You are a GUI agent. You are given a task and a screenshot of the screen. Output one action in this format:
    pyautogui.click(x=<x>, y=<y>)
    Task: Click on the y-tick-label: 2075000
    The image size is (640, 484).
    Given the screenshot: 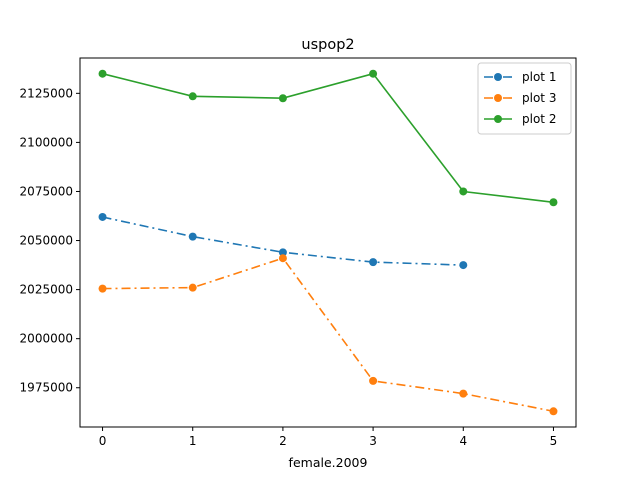 What is the action you would take?
    pyautogui.click(x=46, y=191)
    